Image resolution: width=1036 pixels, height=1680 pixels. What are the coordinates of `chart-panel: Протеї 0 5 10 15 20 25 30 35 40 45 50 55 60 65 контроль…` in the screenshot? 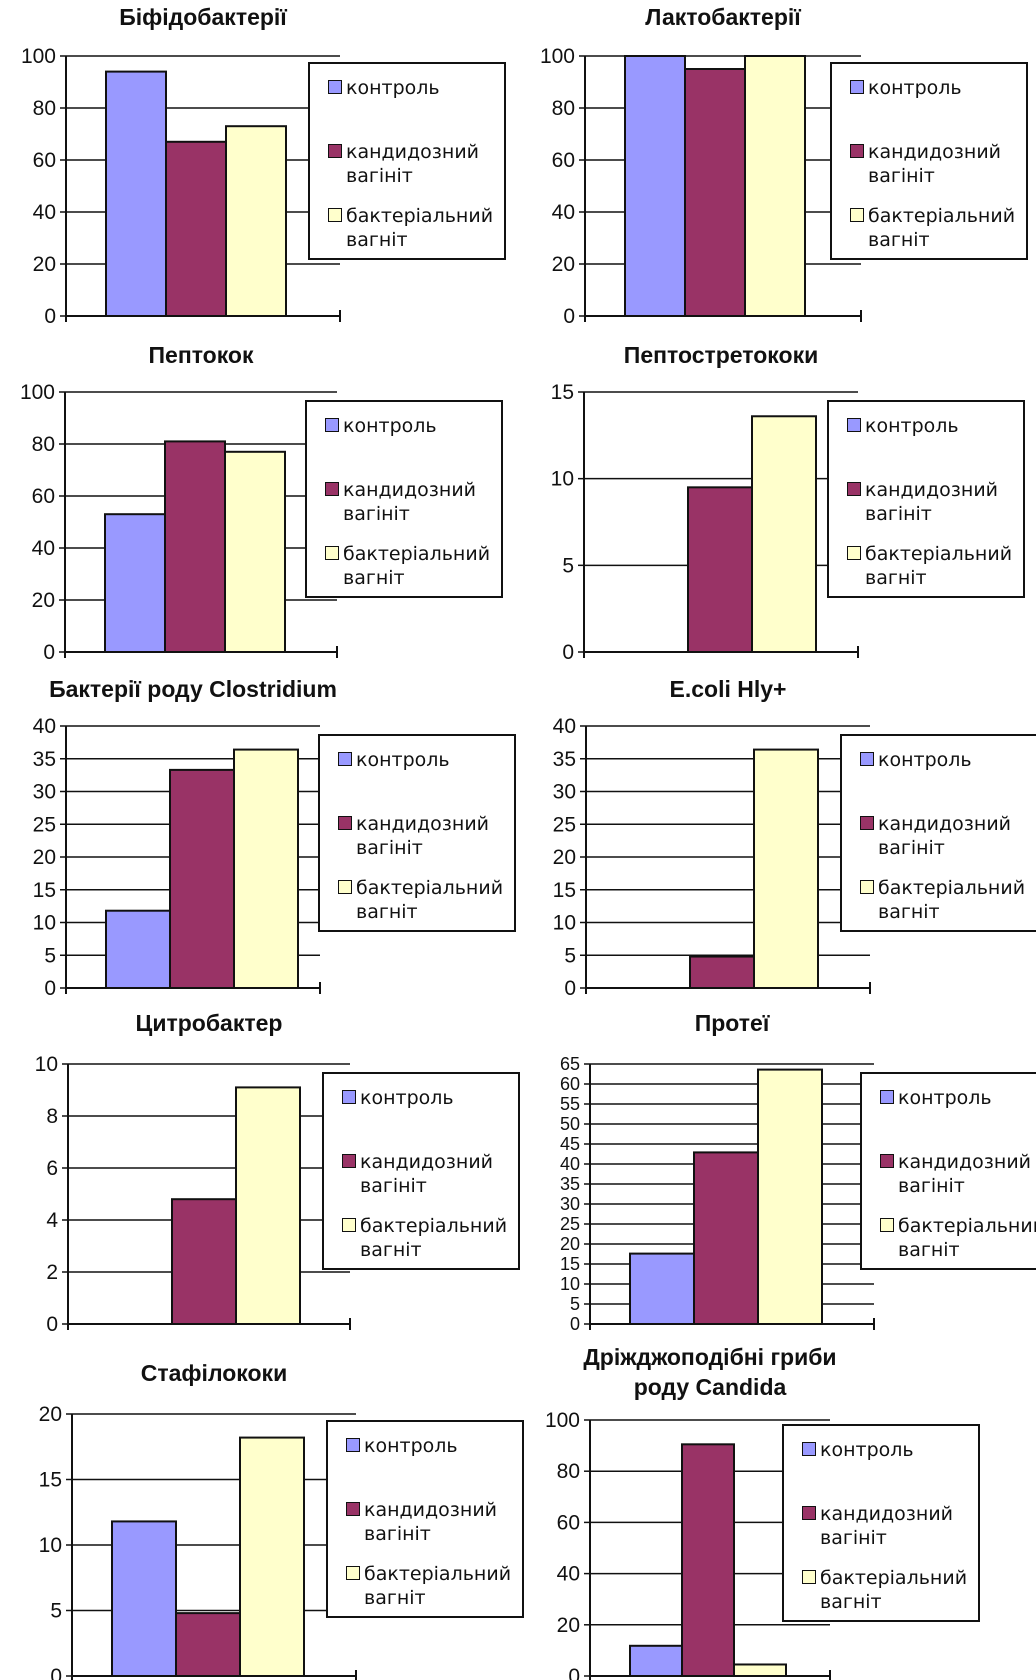 It's located at (779, 1170).